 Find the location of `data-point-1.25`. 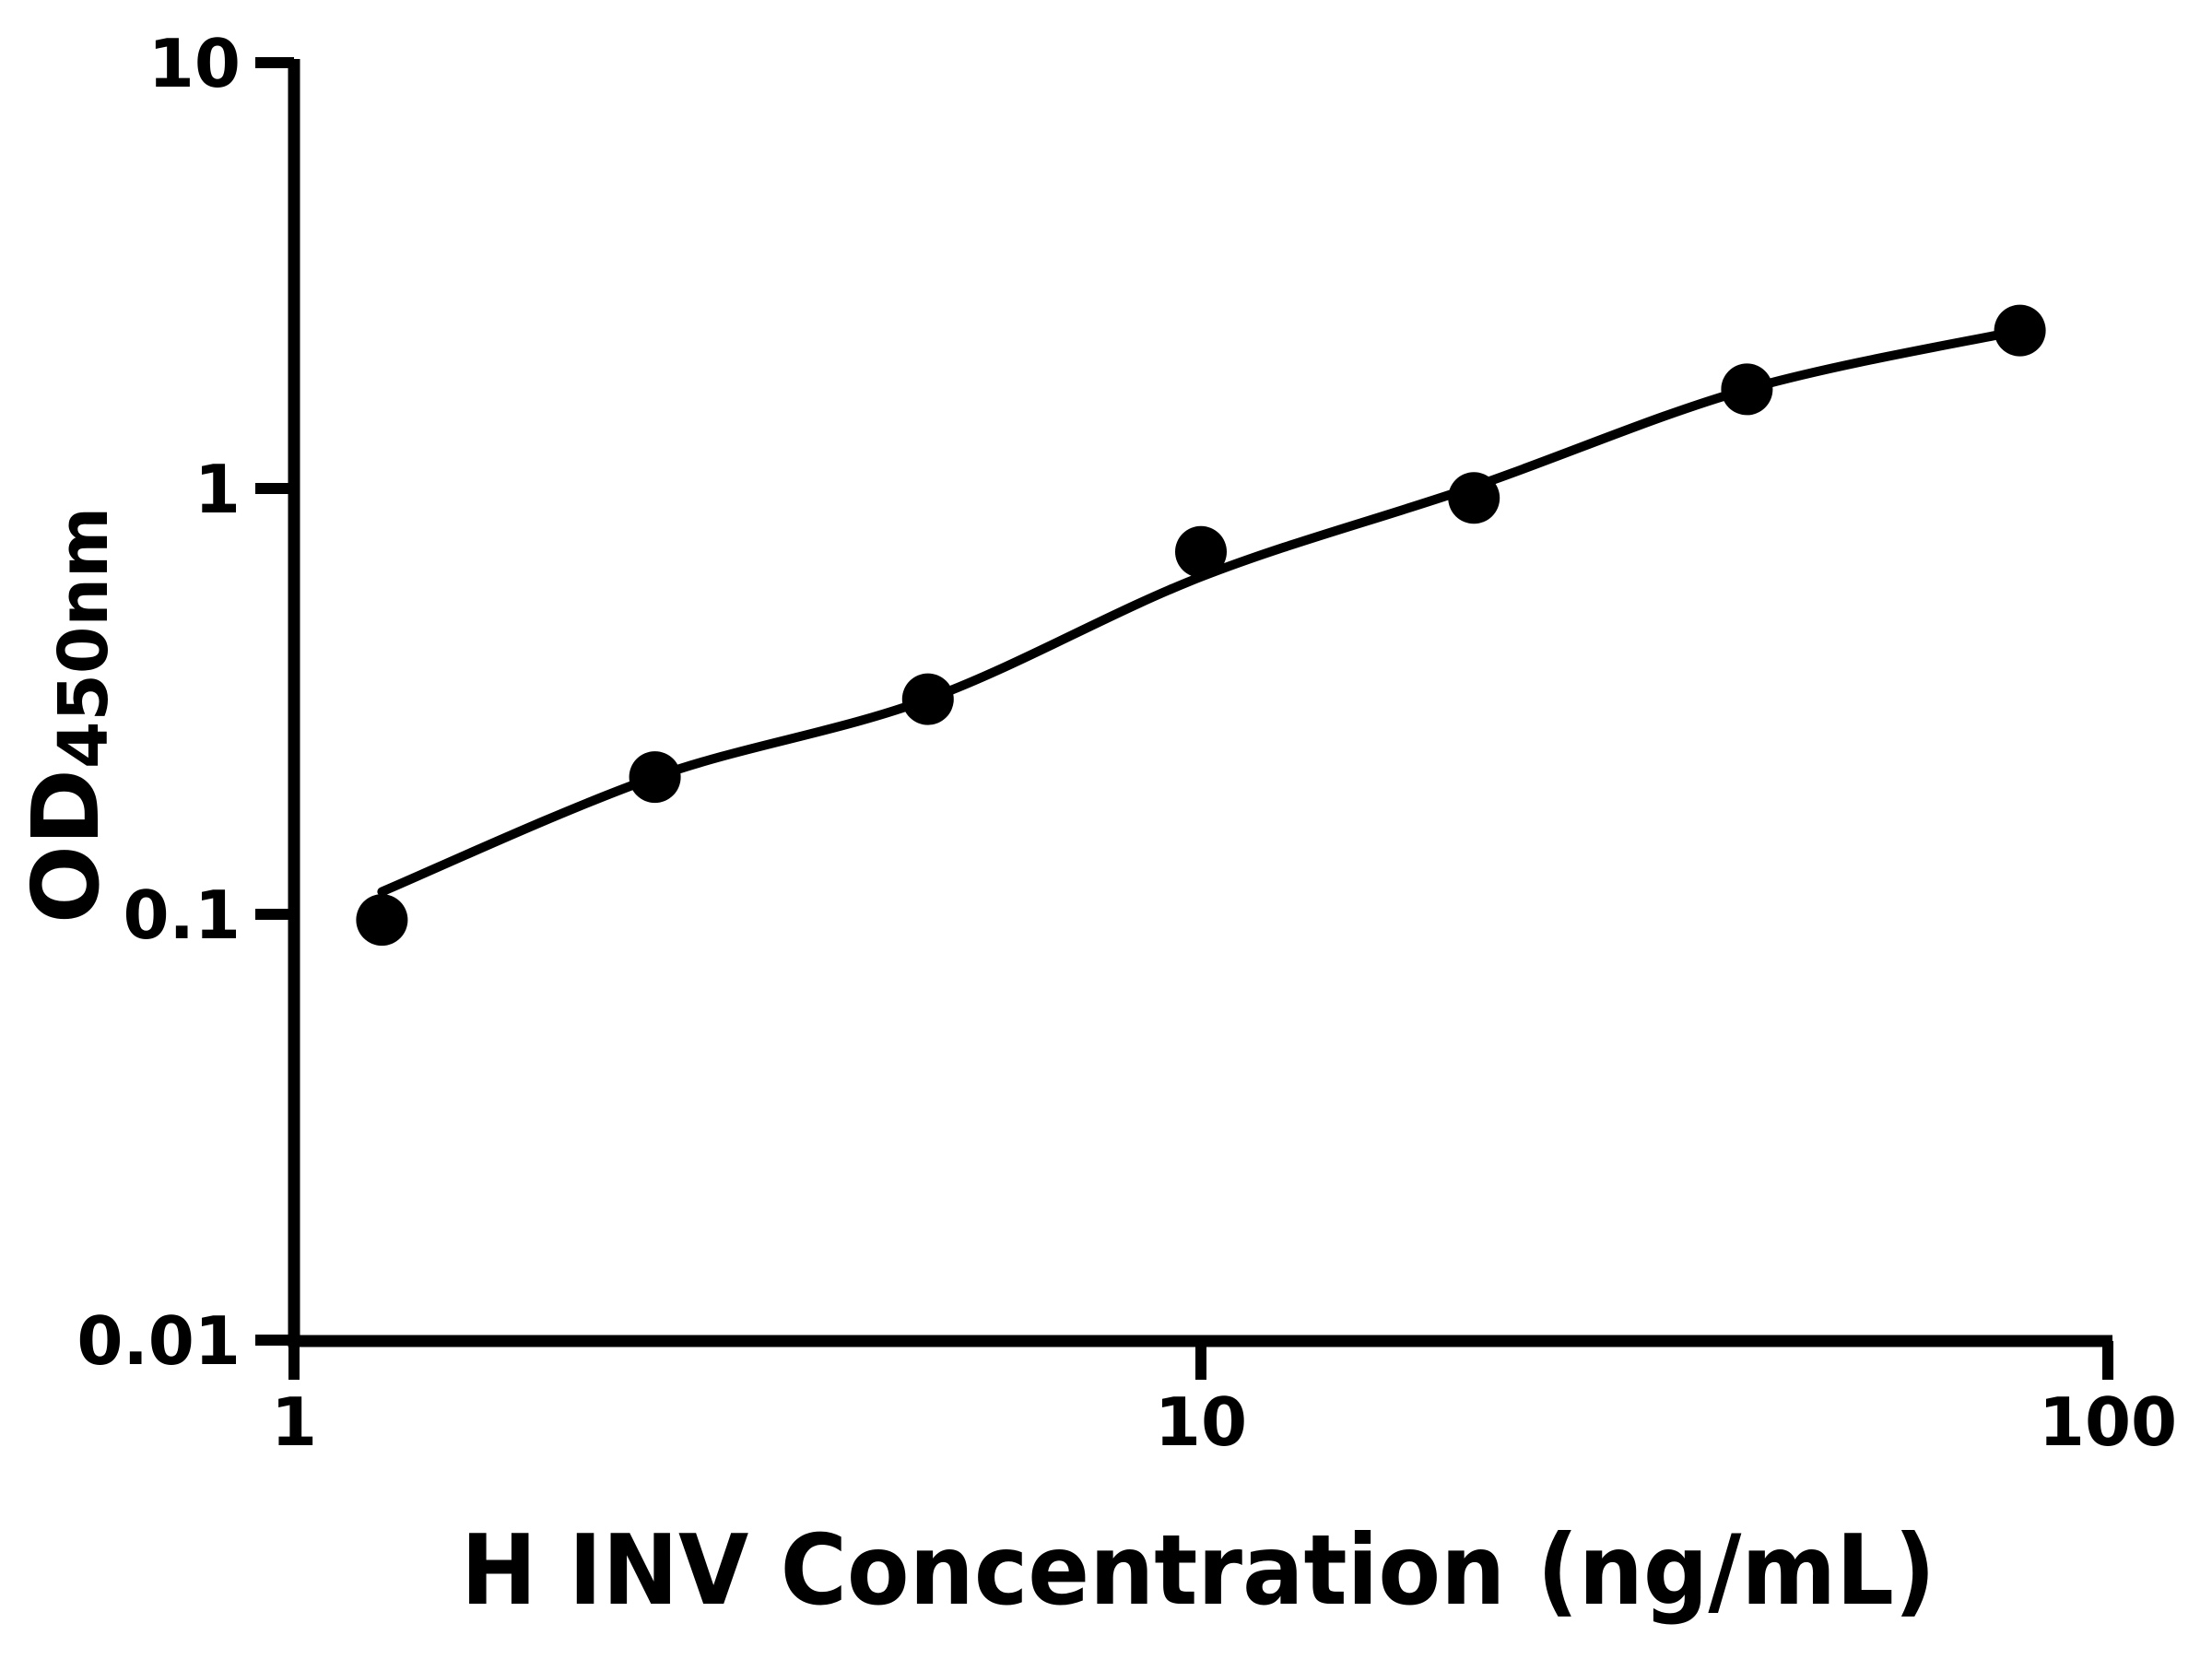

data-point-1.25 is located at coordinates (382, 920).